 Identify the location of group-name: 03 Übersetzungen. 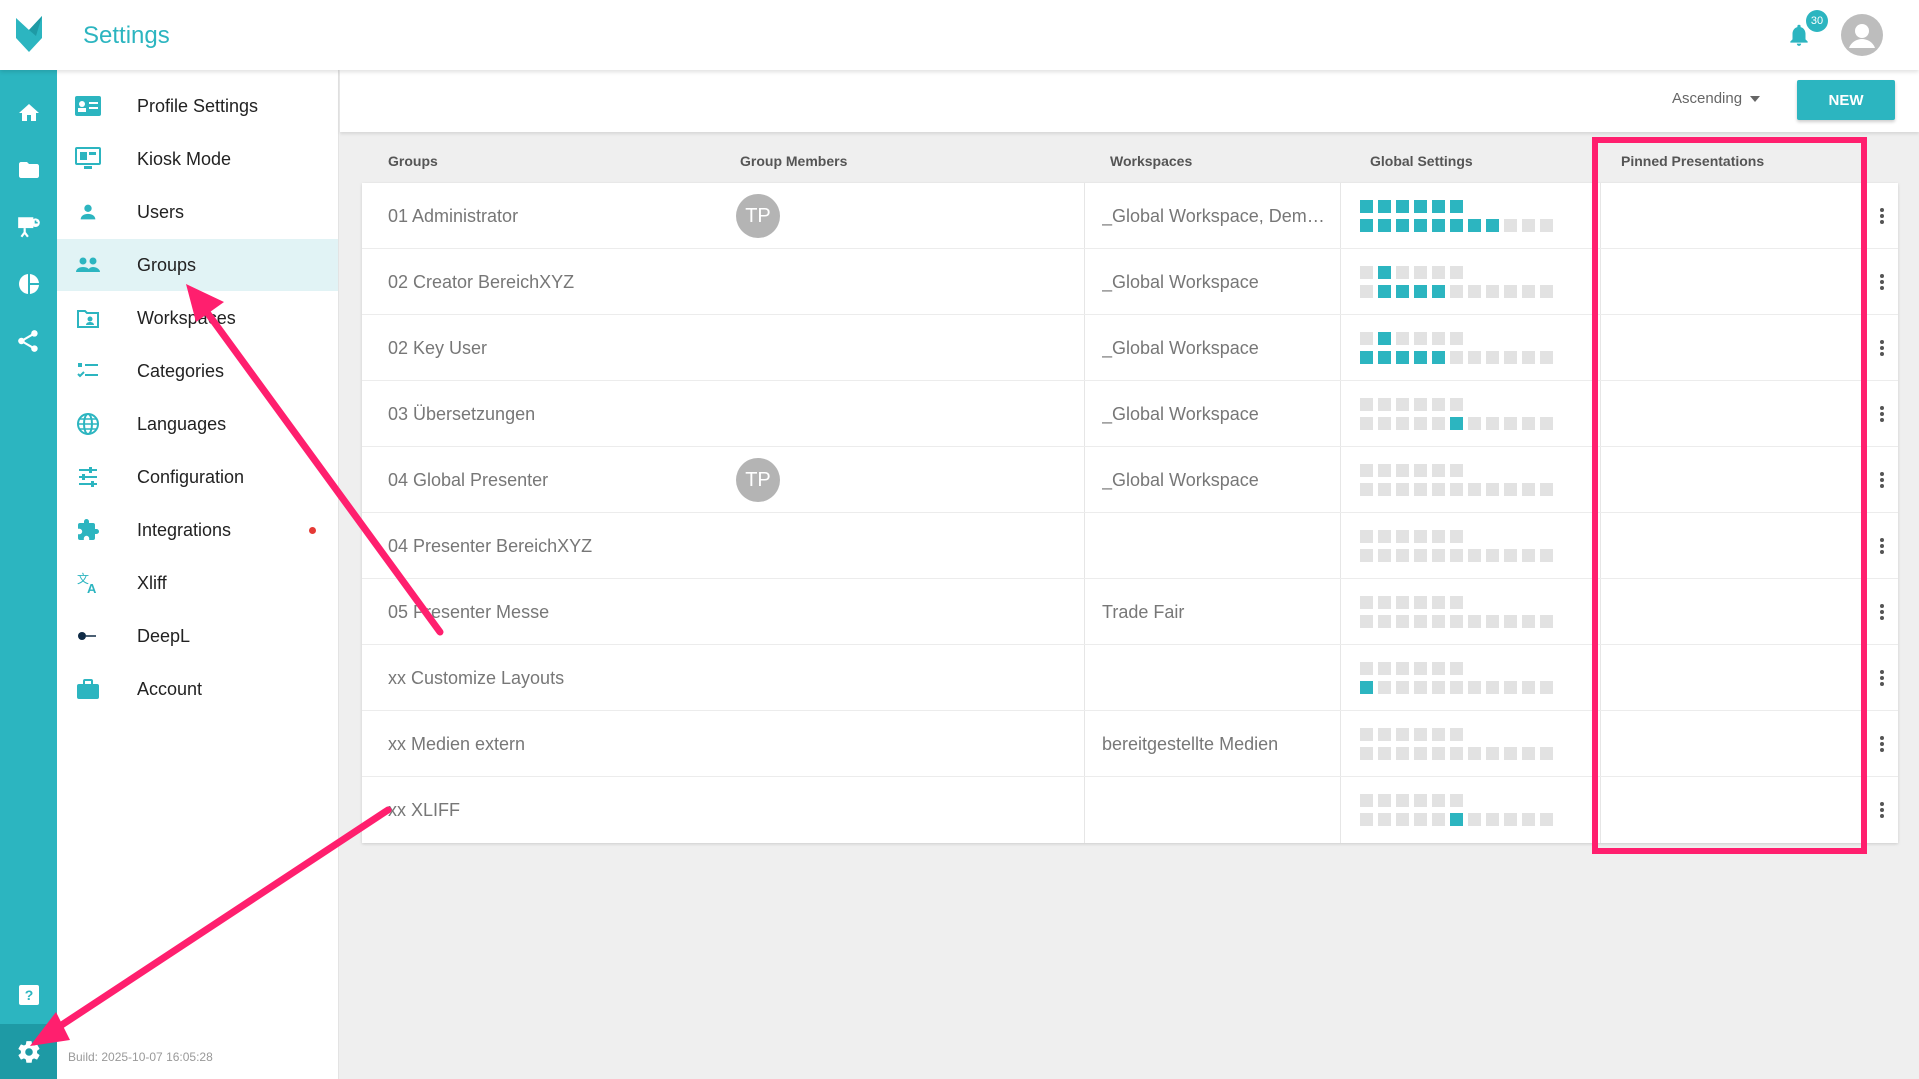
(462, 413).